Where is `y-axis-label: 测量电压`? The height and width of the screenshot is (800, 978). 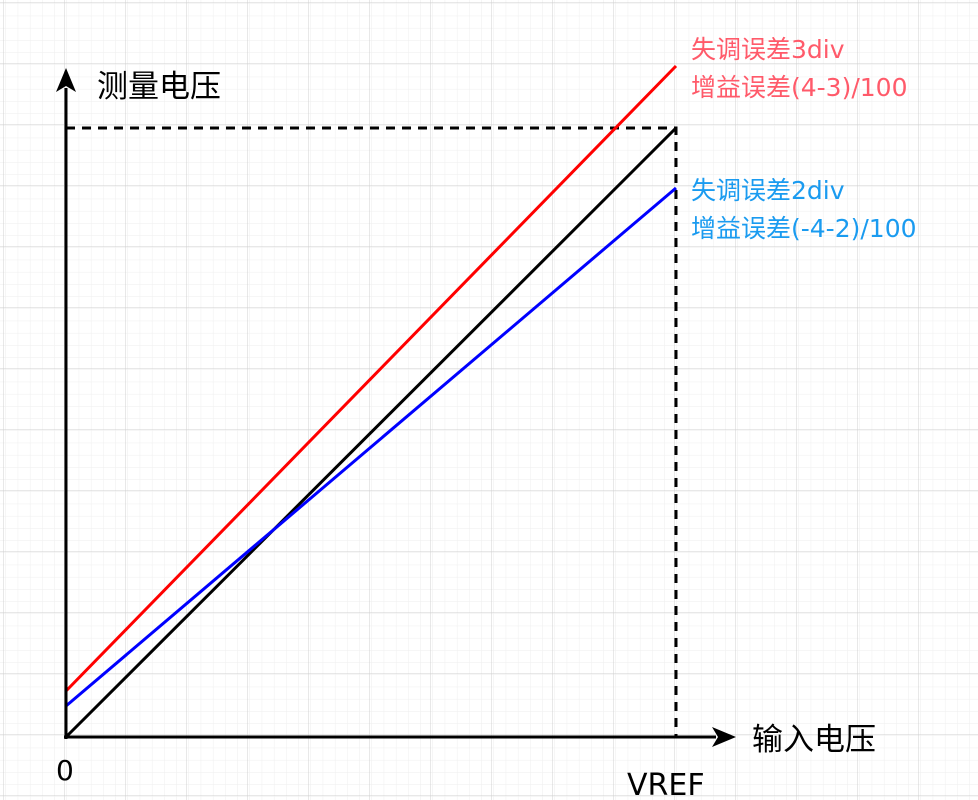 y-axis-label: 测量电压 is located at coordinates (159, 87).